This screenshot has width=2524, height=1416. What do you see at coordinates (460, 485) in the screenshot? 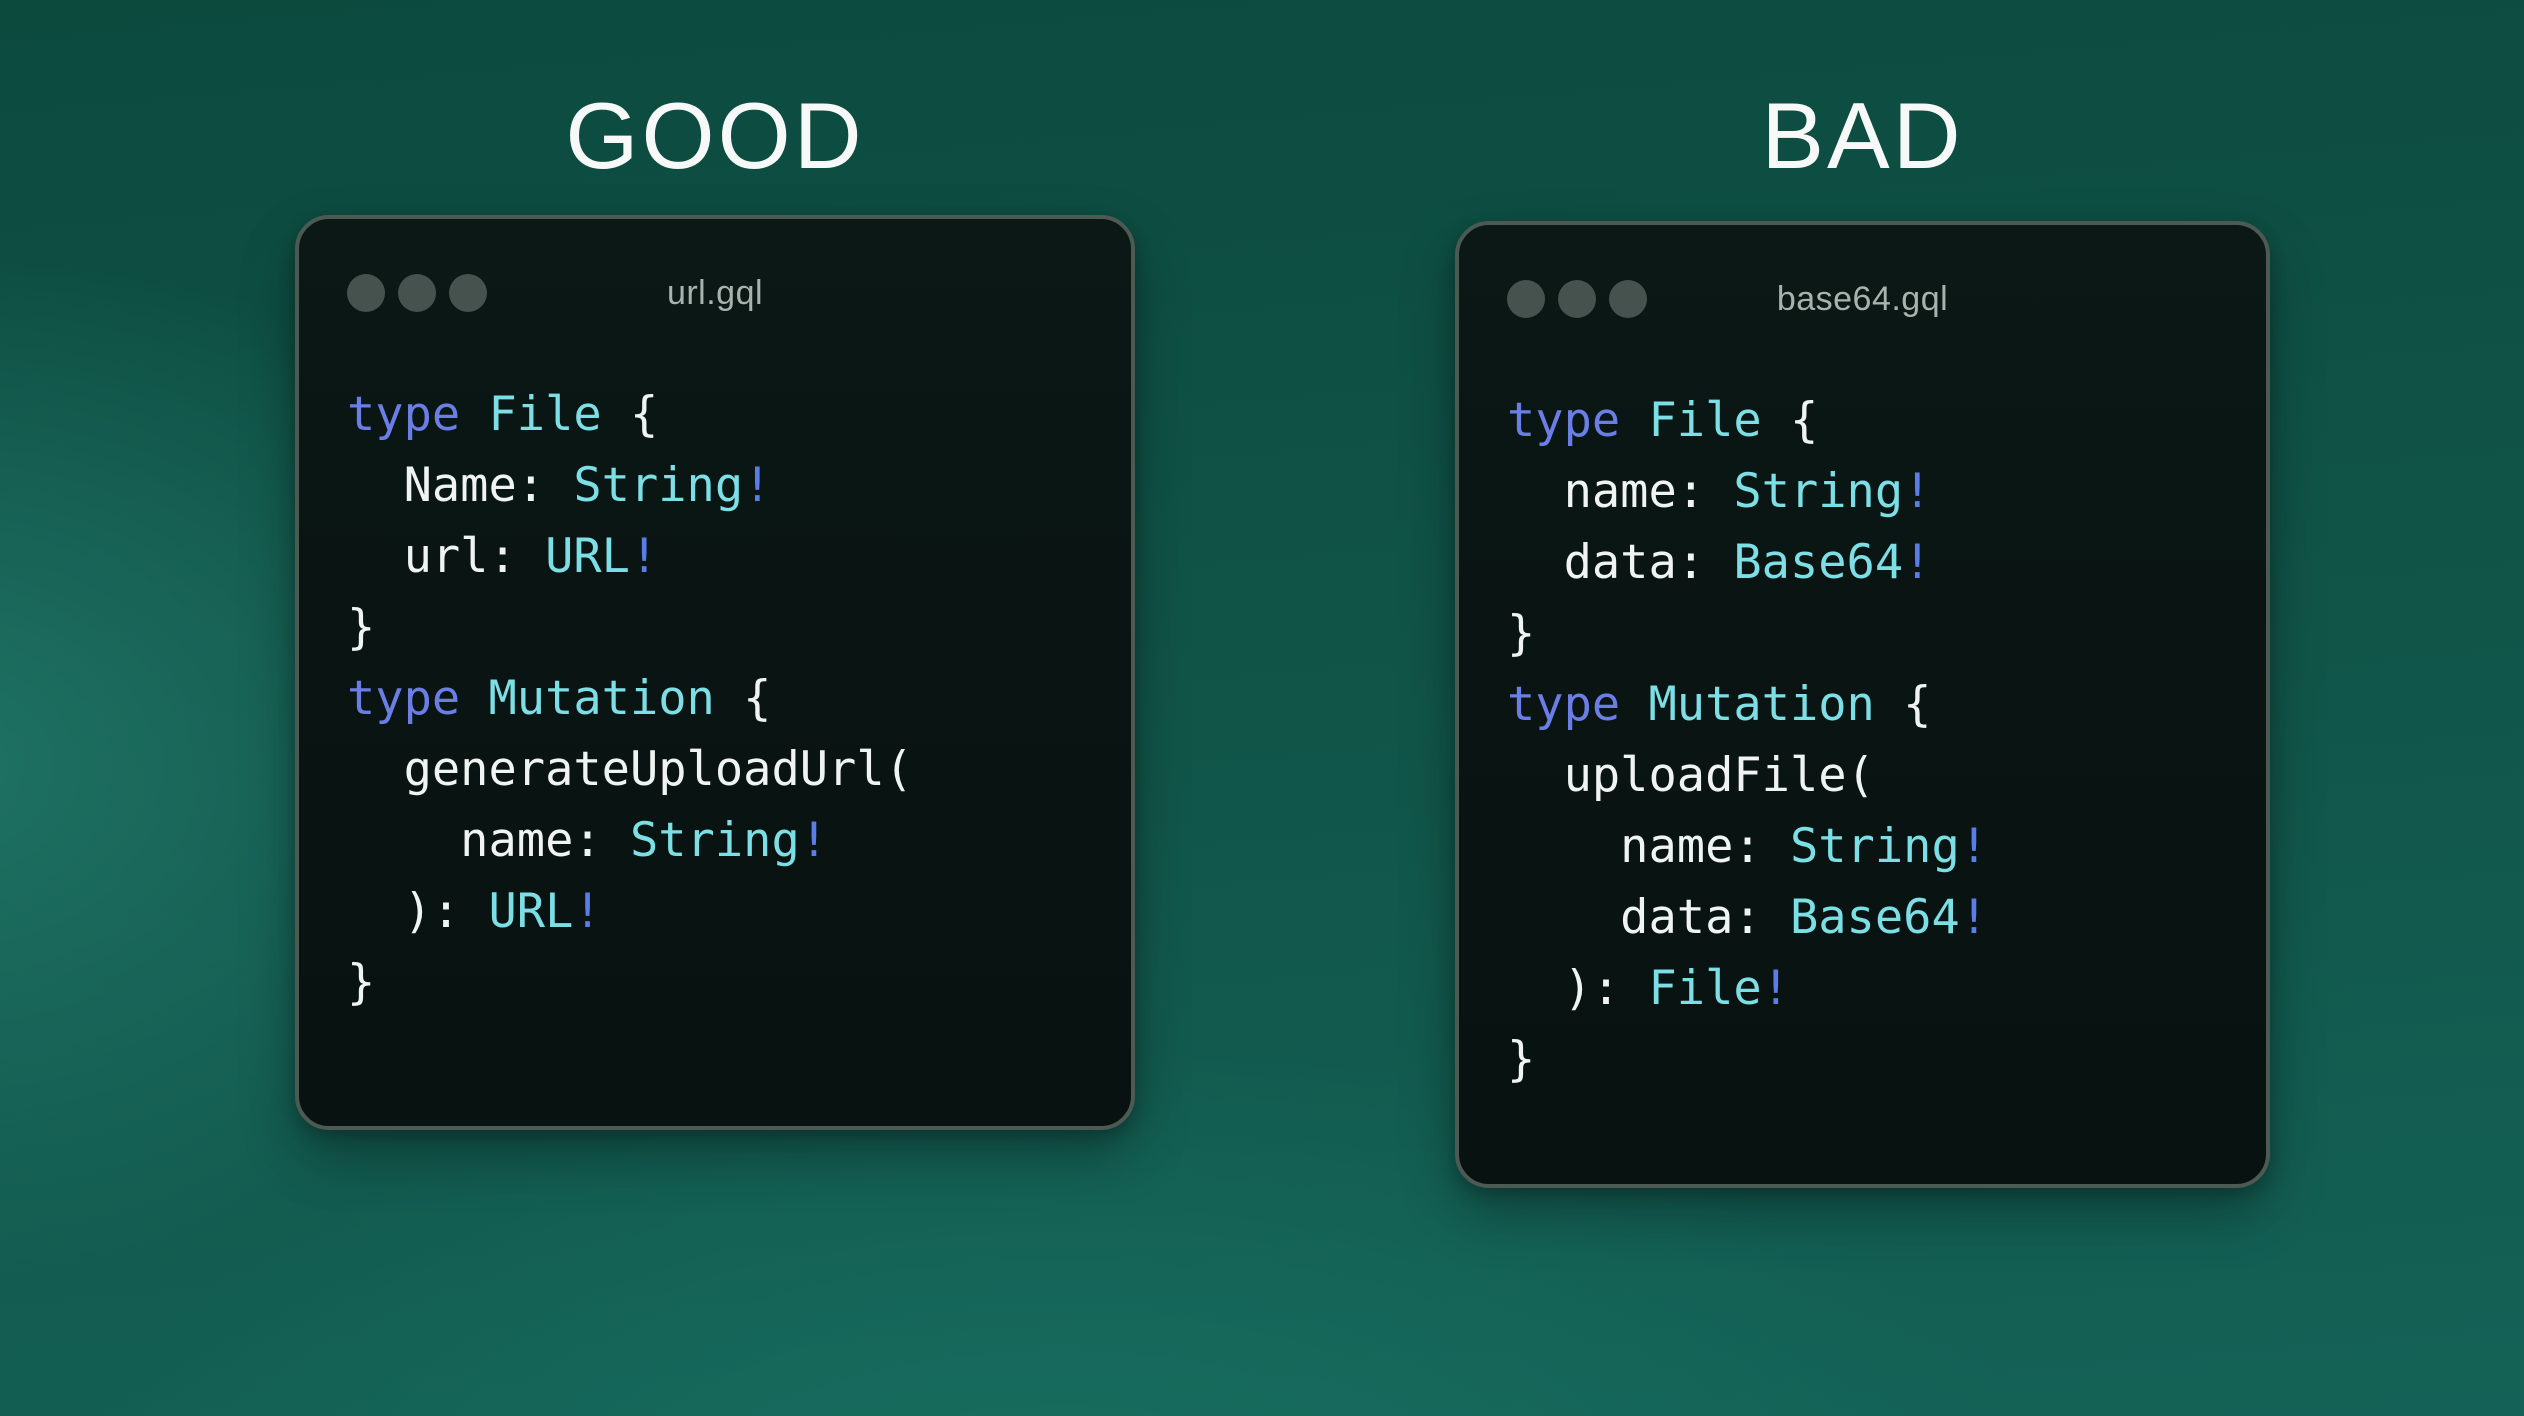
I see `code-token: Name:` at bounding box center [460, 485].